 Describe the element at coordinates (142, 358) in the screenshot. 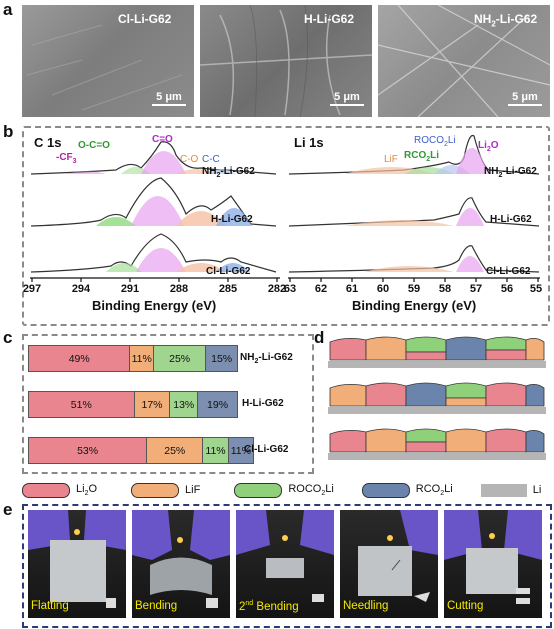

I see `seg-nh2-lif: 11%` at that location.